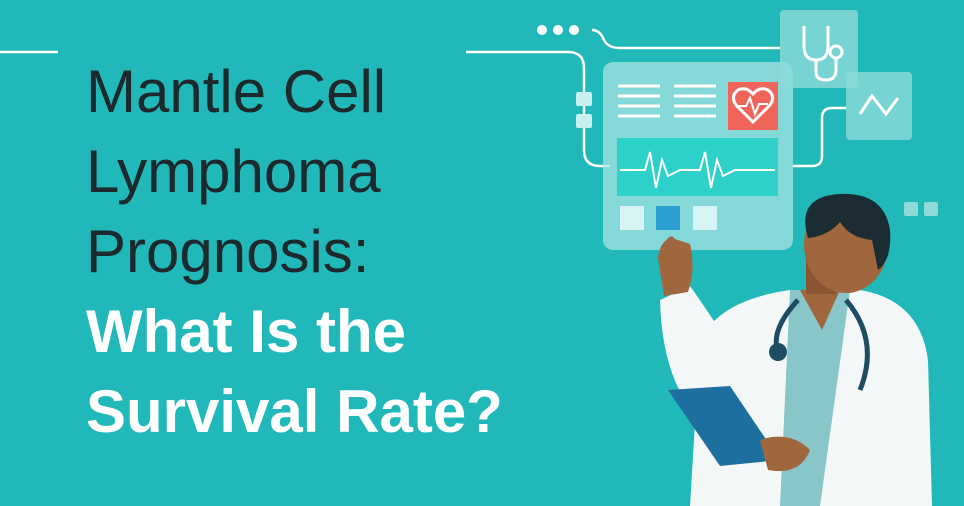 Image resolution: width=964 pixels, height=506 pixels. Describe the element at coordinates (228, 251) in the screenshot. I see `headline-line: Prognosis:` at that location.